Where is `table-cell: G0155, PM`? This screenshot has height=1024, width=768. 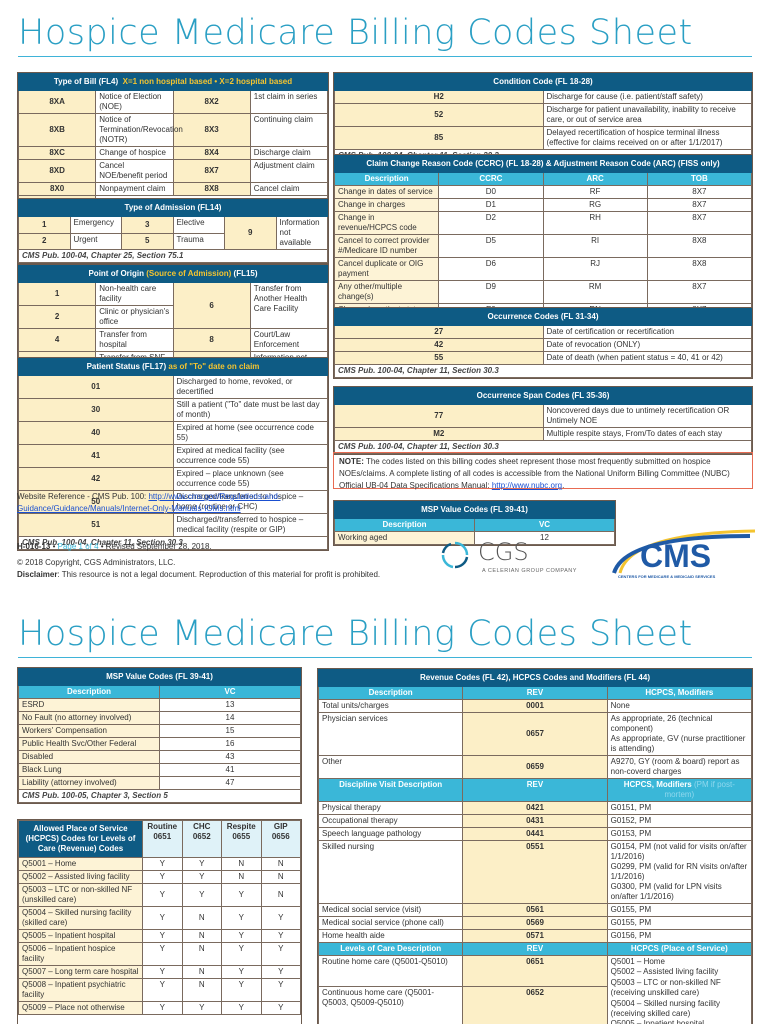 table-cell: G0155, PM is located at coordinates (679, 910).